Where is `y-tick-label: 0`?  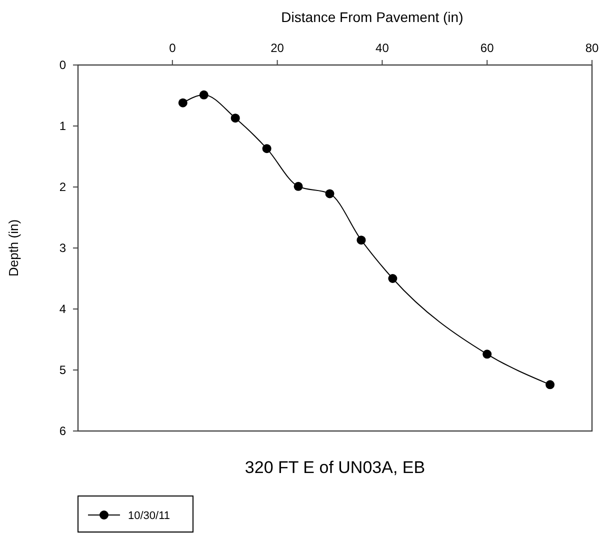
y-tick-label: 0 is located at coordinates (62, 65).